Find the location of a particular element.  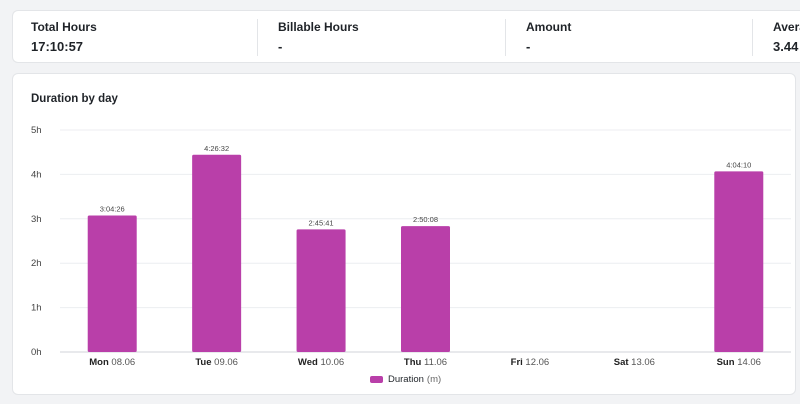

x-tick-day: Sat is located at coordinates (622, 362).